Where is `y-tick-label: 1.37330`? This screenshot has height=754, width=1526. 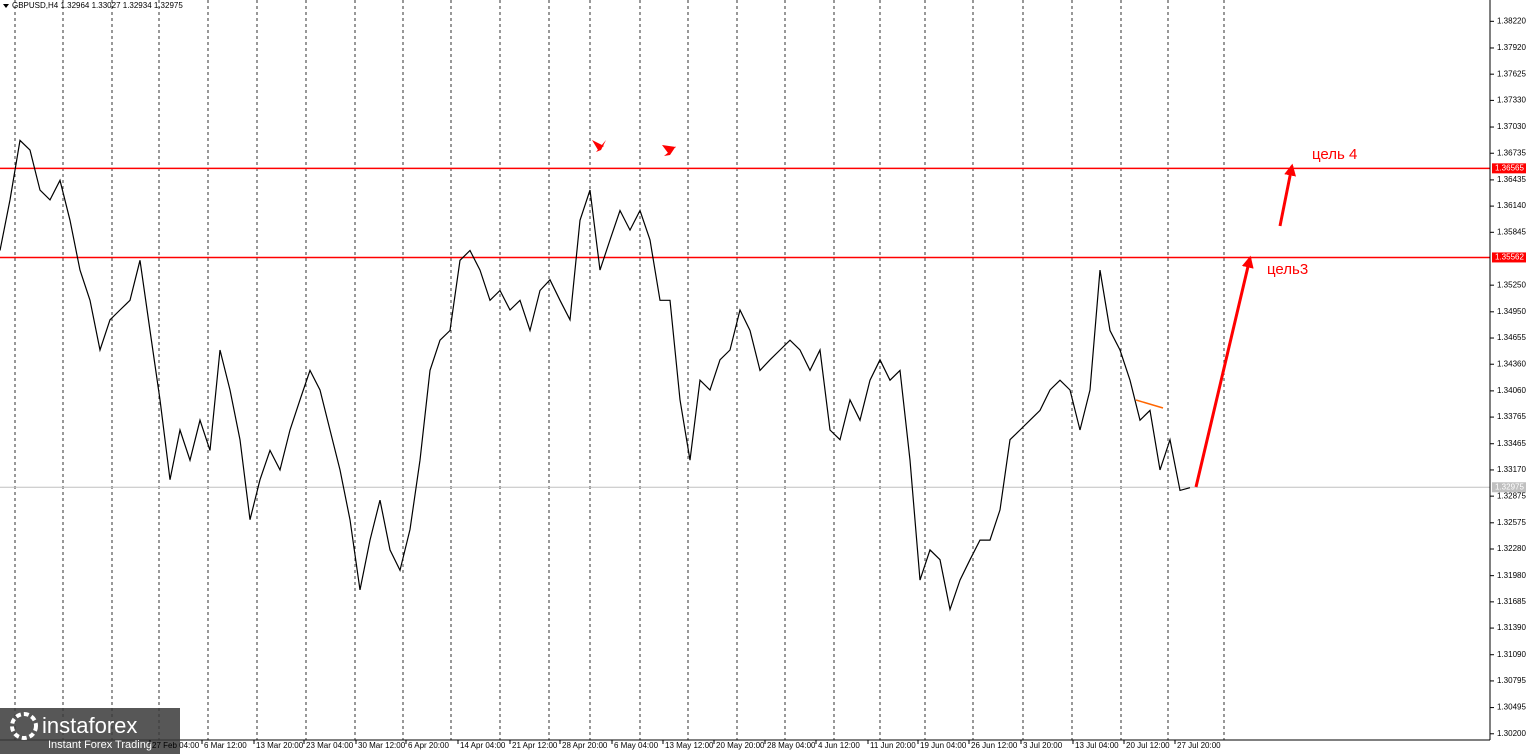
y-tick-label: 1.37330 is located at coordinates (1511, 99).